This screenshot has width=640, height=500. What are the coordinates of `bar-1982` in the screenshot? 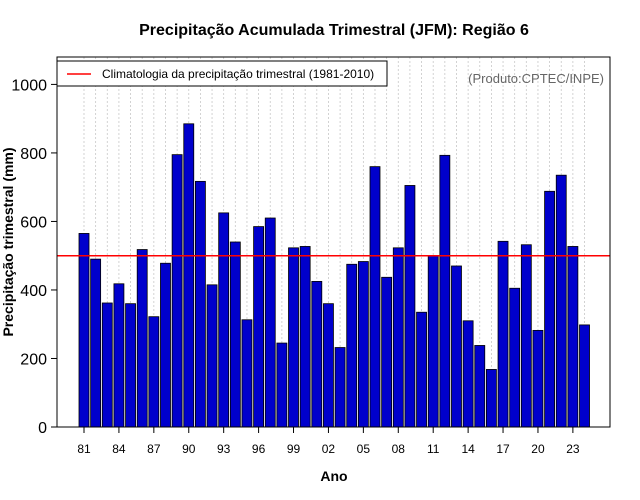 It's located at (96, 343).